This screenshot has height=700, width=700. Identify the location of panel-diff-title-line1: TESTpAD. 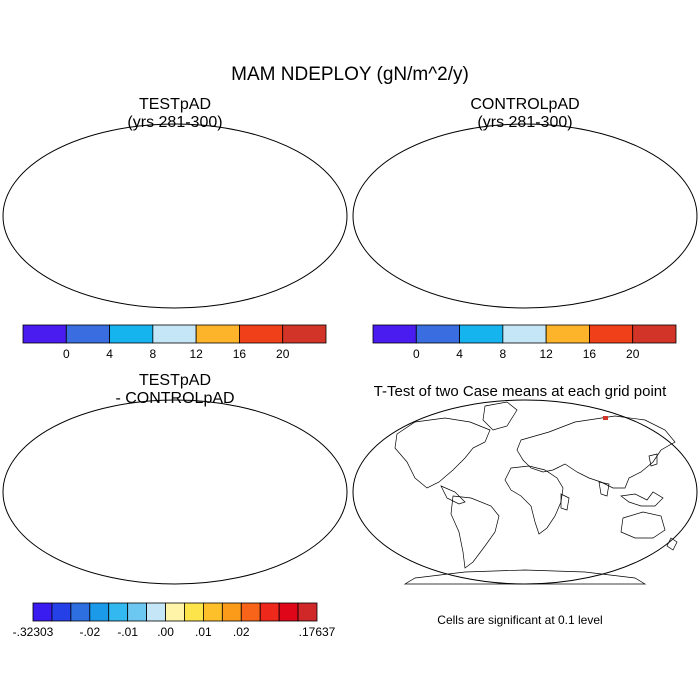
(174, 380).